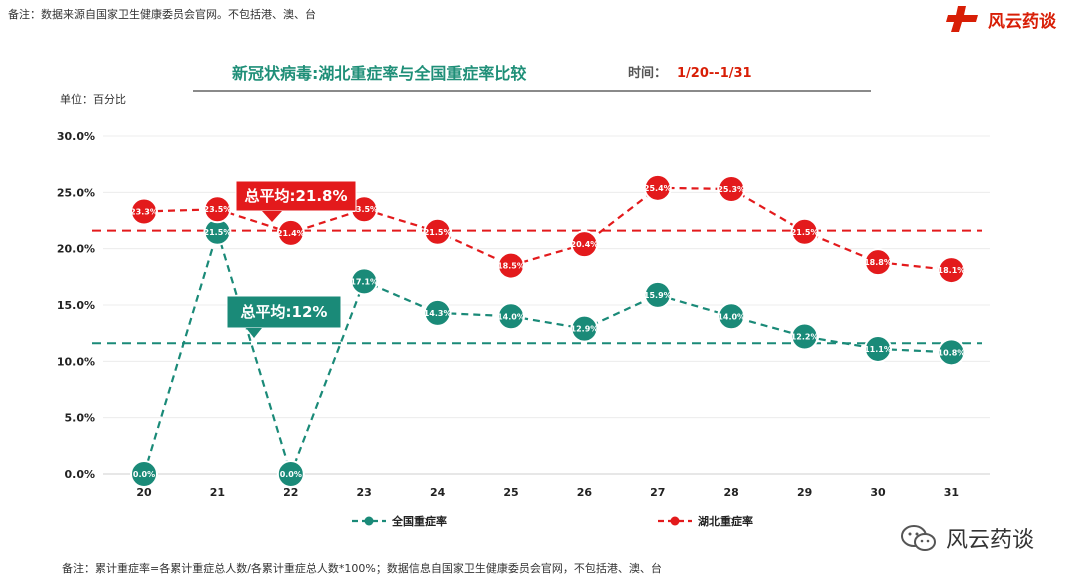  I want to click on data-label: 17.1%, so click(364, 281).